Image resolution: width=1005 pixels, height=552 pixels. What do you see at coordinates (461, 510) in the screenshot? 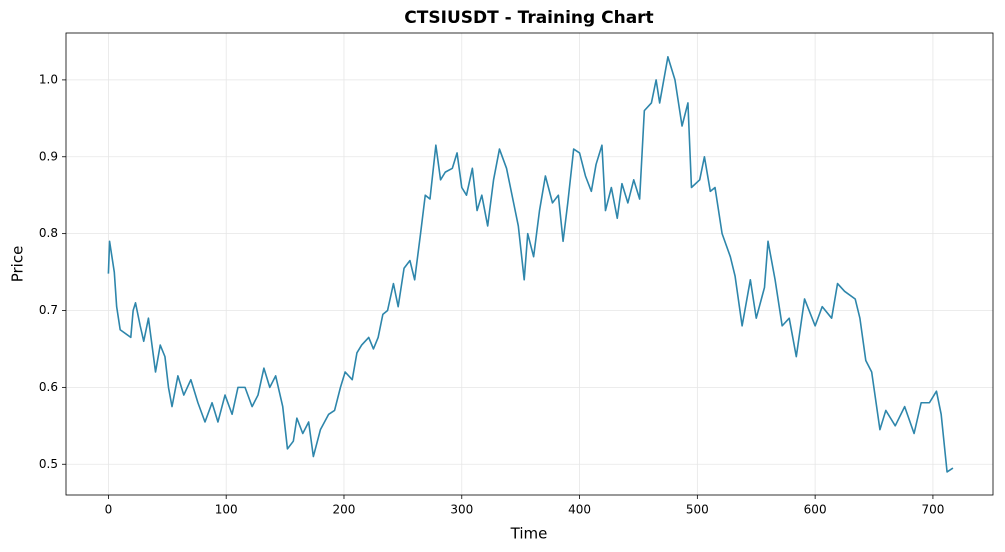
I see `x-tick-label: 300` at bounding box center [461, 510].